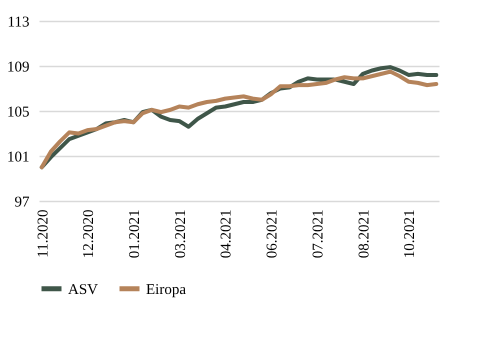  I want to click on x-tick-label: 04.2021, so click(226, 234).